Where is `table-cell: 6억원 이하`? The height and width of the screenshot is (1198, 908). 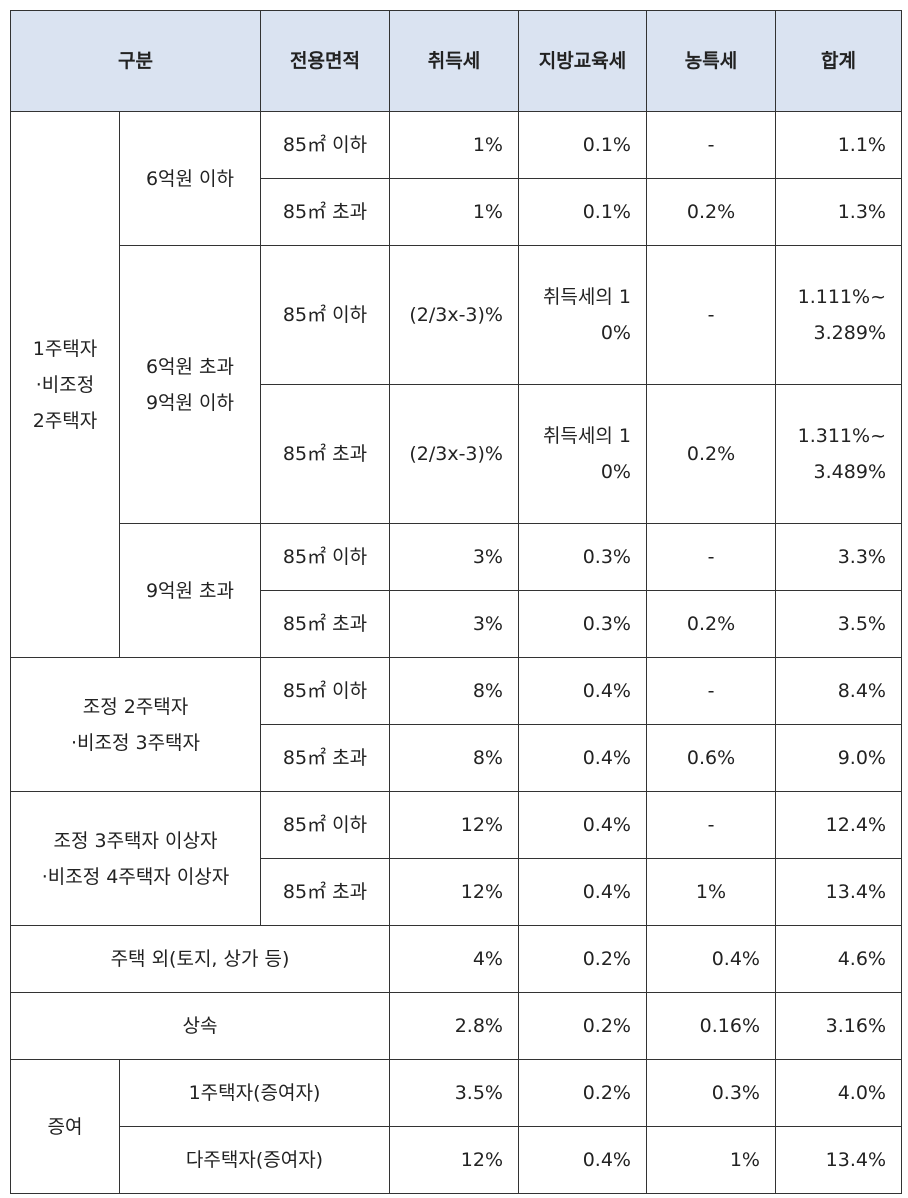
table-cell: 6억원 이하 is located at coordinates (190, 178).